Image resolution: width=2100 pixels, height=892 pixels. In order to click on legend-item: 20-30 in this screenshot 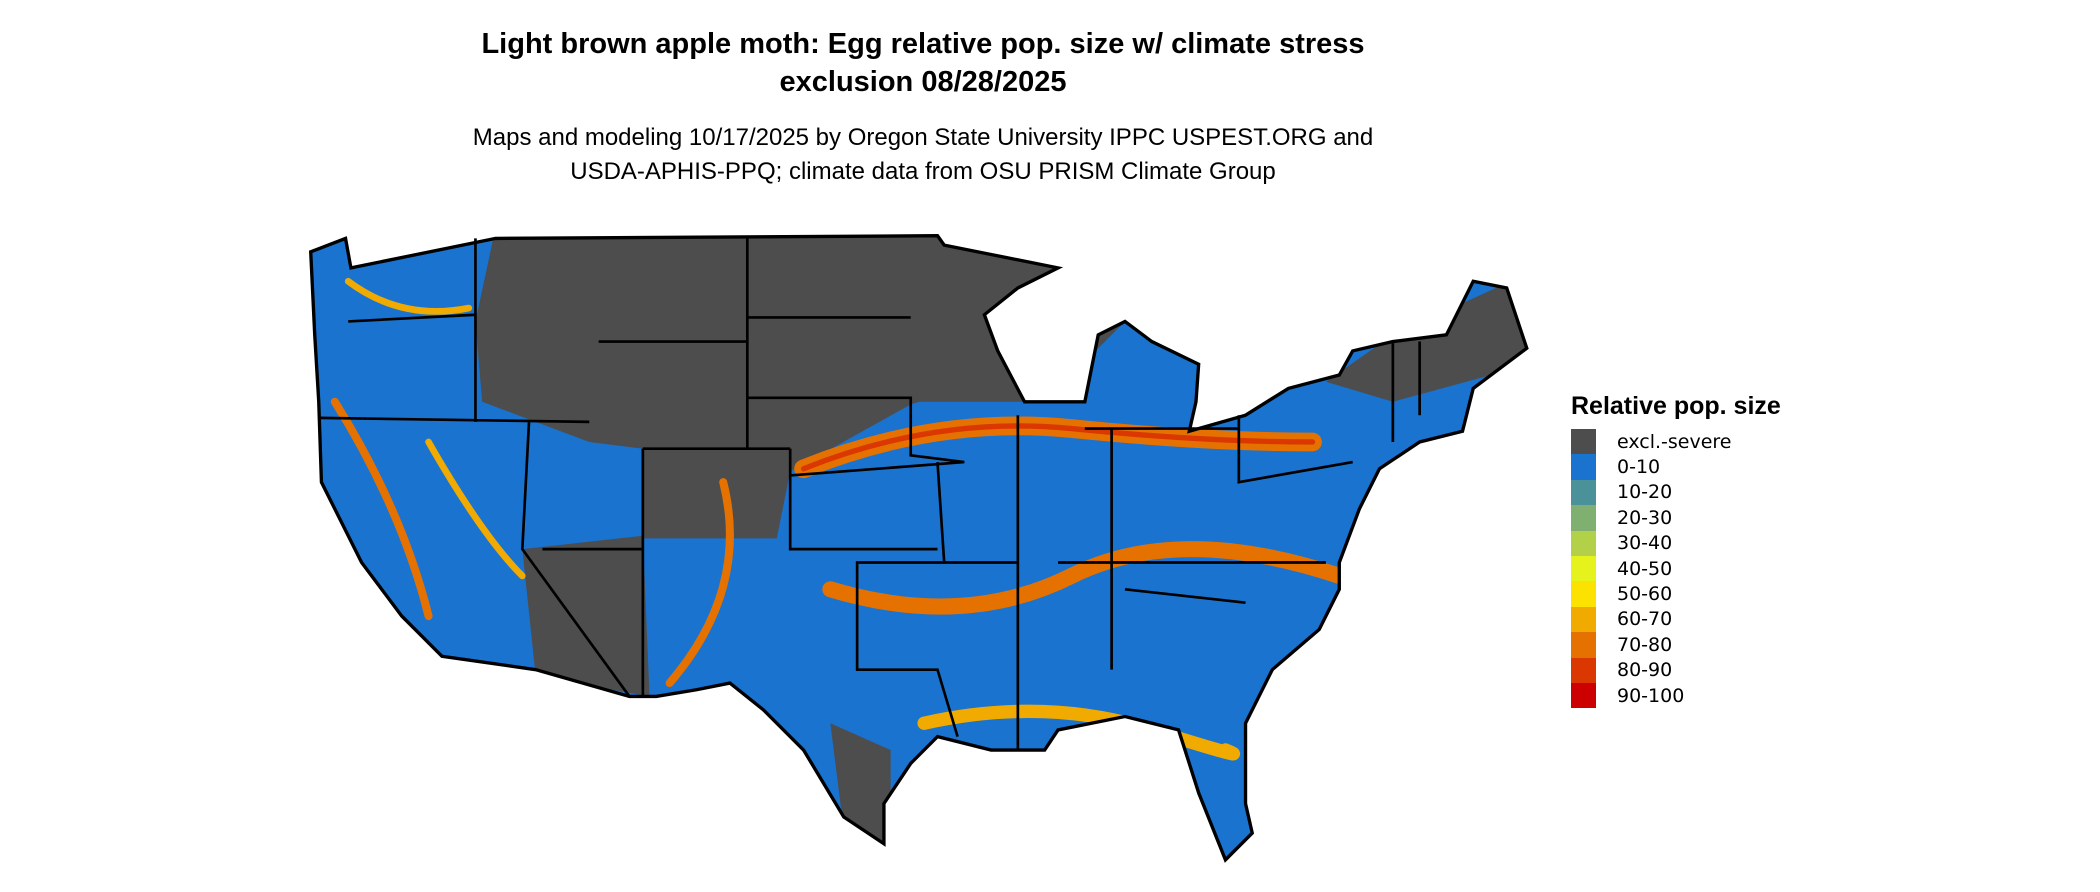, I will do `click(1676, 518)`.